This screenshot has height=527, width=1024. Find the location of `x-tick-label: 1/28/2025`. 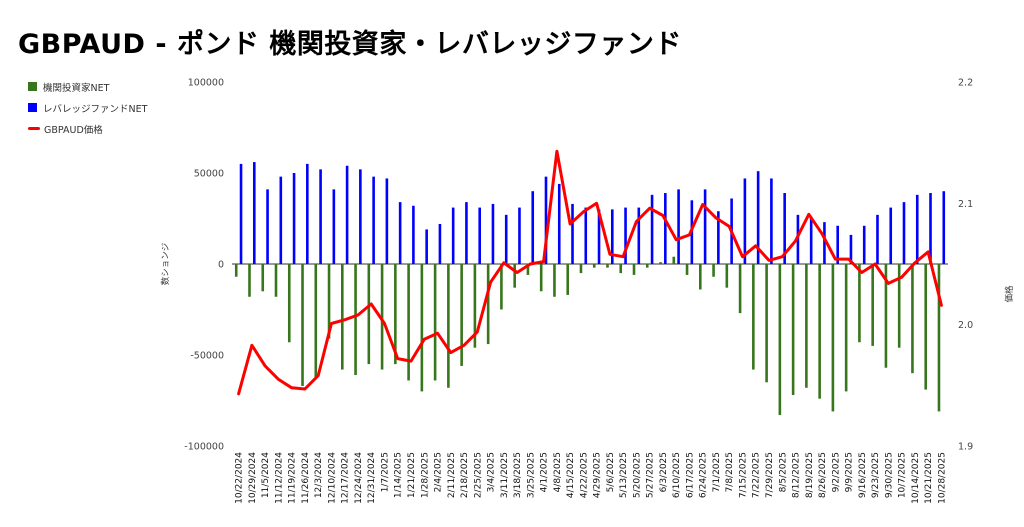

x-tick-label: 1/28/2025 is located at coordinates (425, 475).